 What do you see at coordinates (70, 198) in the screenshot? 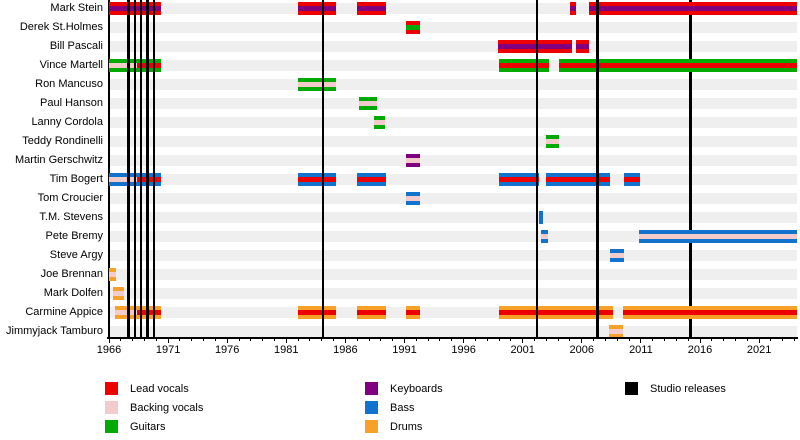
I see `member-label: Tom Croucier` at bounding box center [70, 198].